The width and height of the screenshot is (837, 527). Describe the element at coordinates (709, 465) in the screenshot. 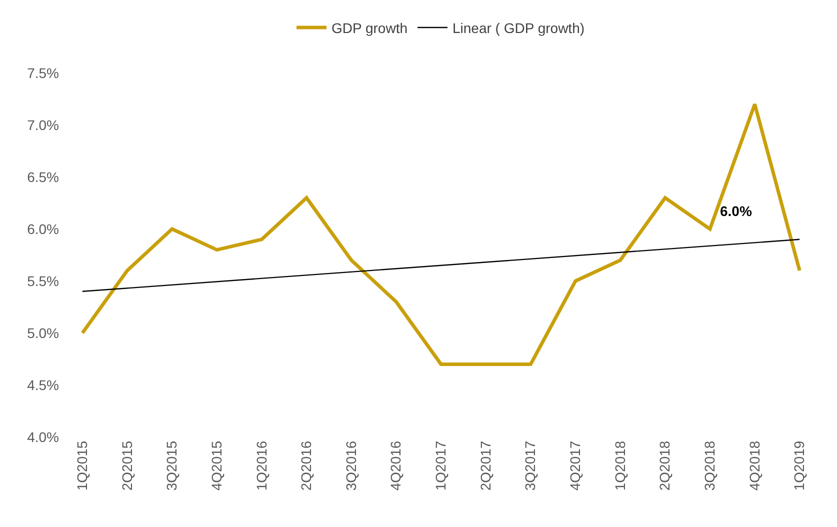

I see `x-tick-label: 3Q2018` at that location.